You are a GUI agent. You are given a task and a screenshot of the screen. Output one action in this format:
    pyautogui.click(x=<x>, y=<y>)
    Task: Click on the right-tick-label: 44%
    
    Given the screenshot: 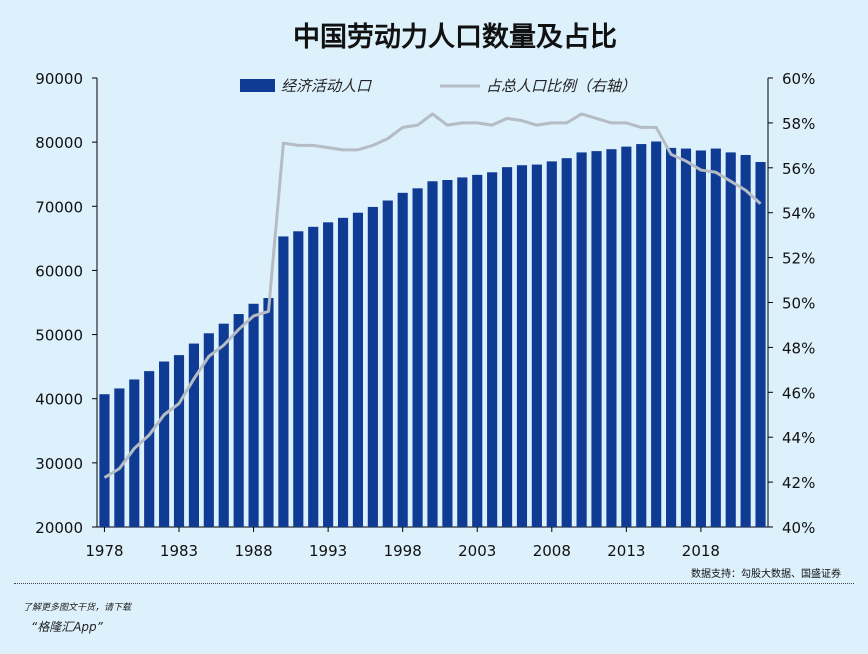 What is the action you would take?
    pyautogui.click(x=798, y=438)
    